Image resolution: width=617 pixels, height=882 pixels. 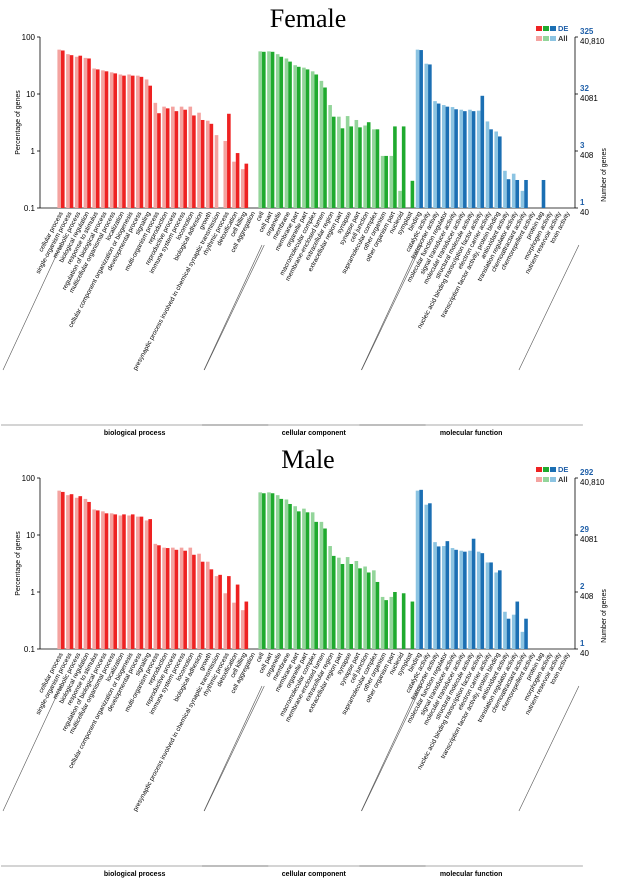 I want to click on y2-tick-label-all: 4081, so click(x=589, y=98).